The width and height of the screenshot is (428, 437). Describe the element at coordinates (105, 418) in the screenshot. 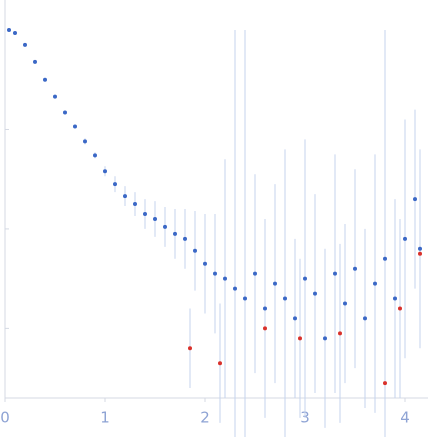

I see `x-tick-label: 1` at that location.